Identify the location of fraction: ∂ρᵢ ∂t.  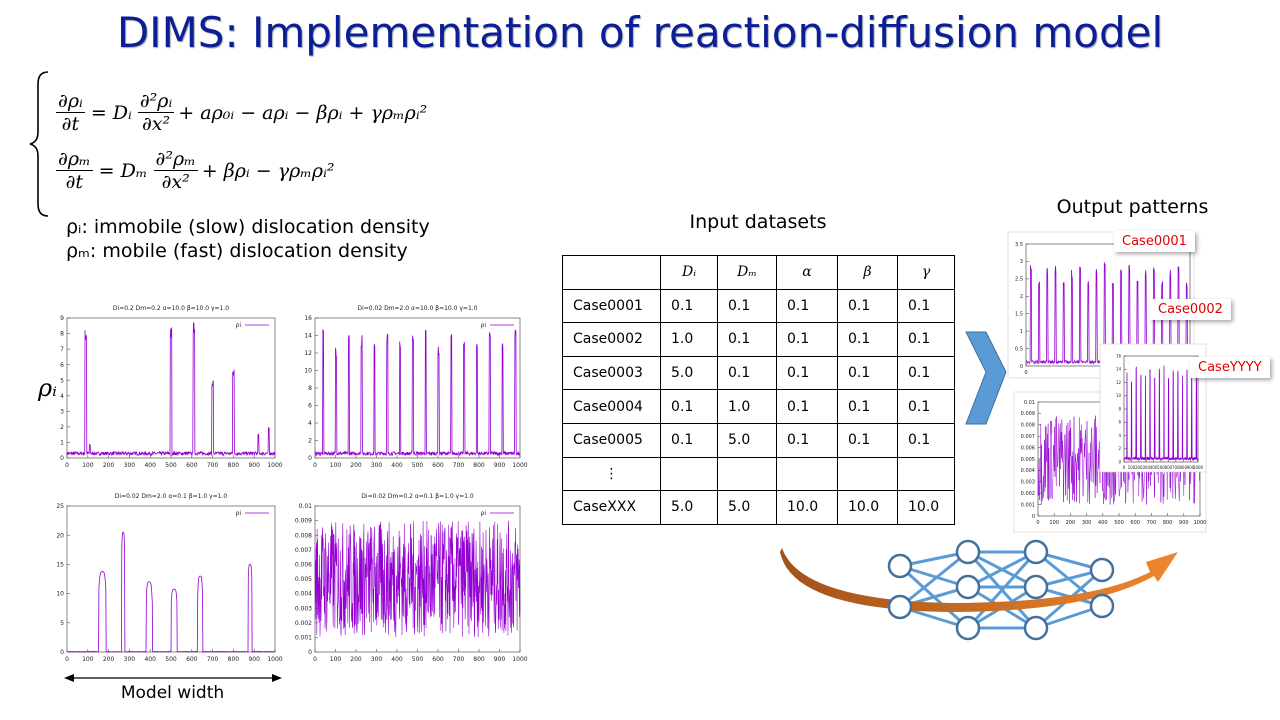
(70, 112).